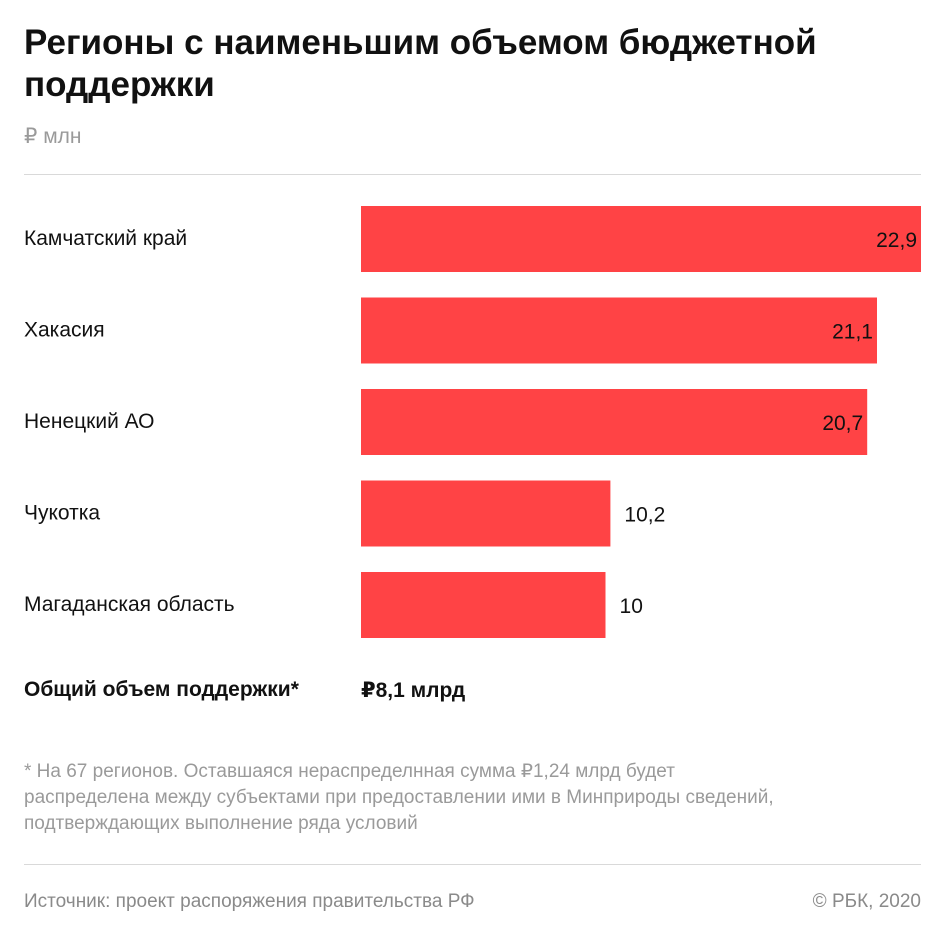  What do you see at coordinates (105, 238) in the screenshot?
I see `category-label: Камчатский край` at bounding box center [105, 238].